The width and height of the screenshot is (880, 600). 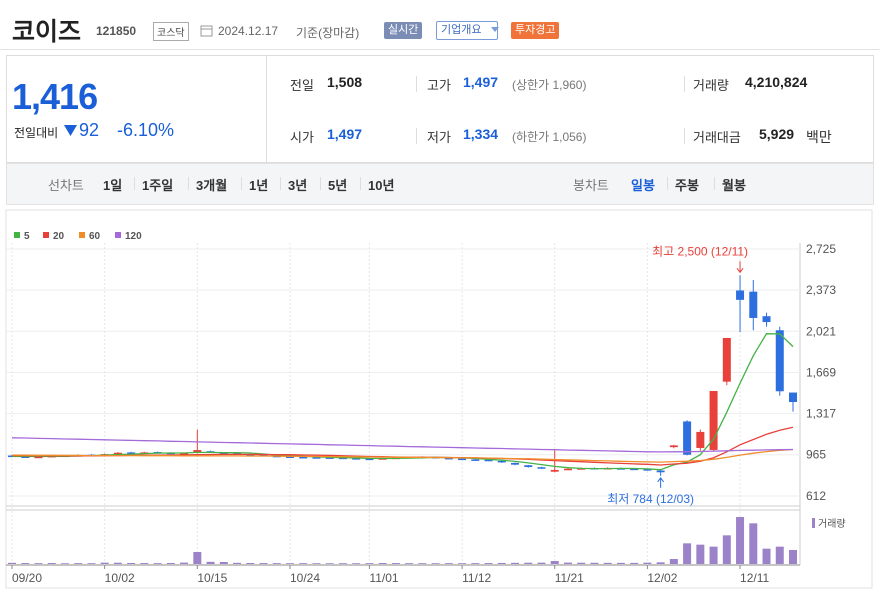 What do you see at coordinates (819, 137) in the screenshot?
I see `stat-unit: 백만` at bounding box center [819, 137].